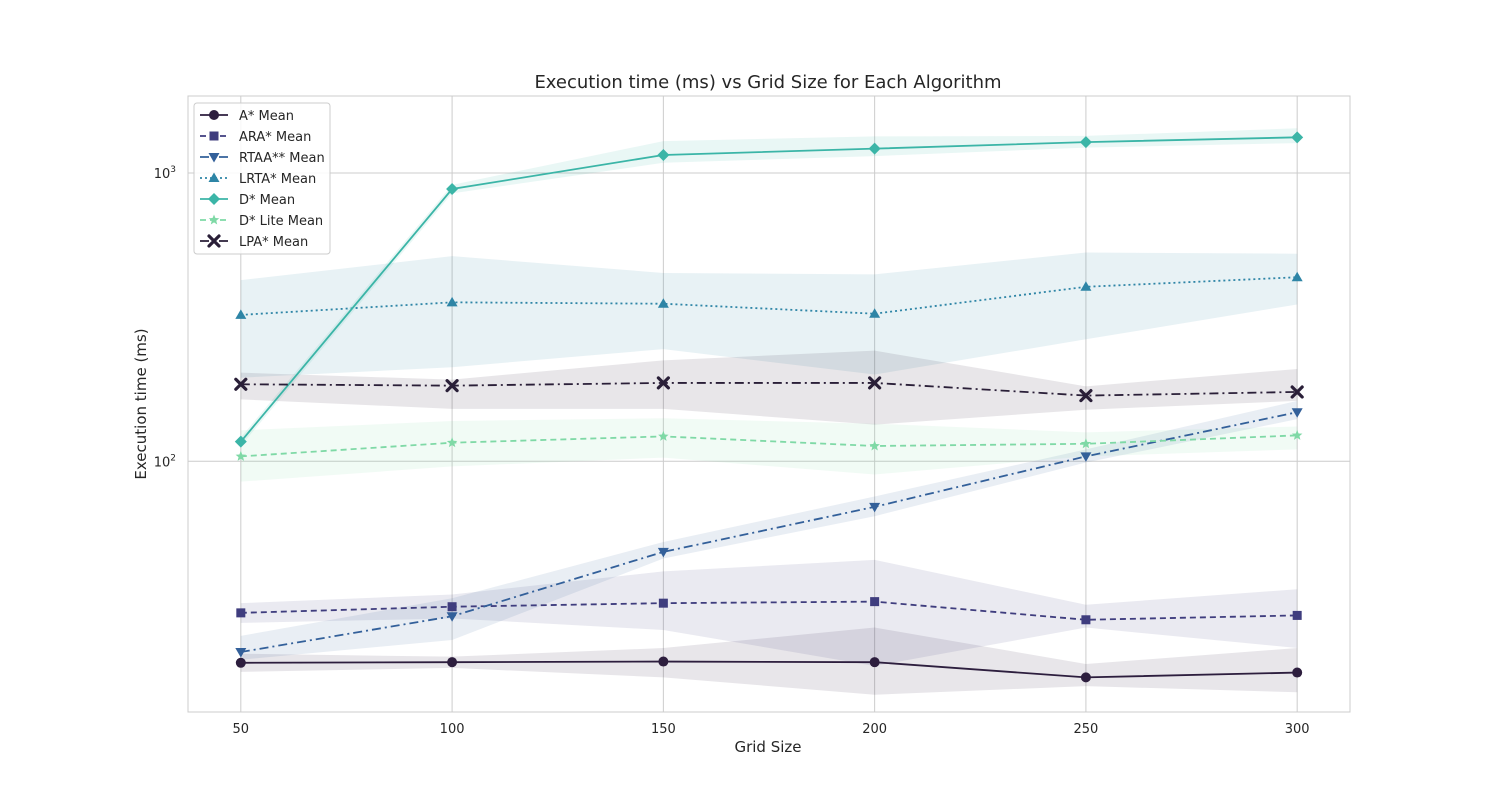 This screenshot has height=800, width=1500. I want to click on legend-box, so click(262, 178).